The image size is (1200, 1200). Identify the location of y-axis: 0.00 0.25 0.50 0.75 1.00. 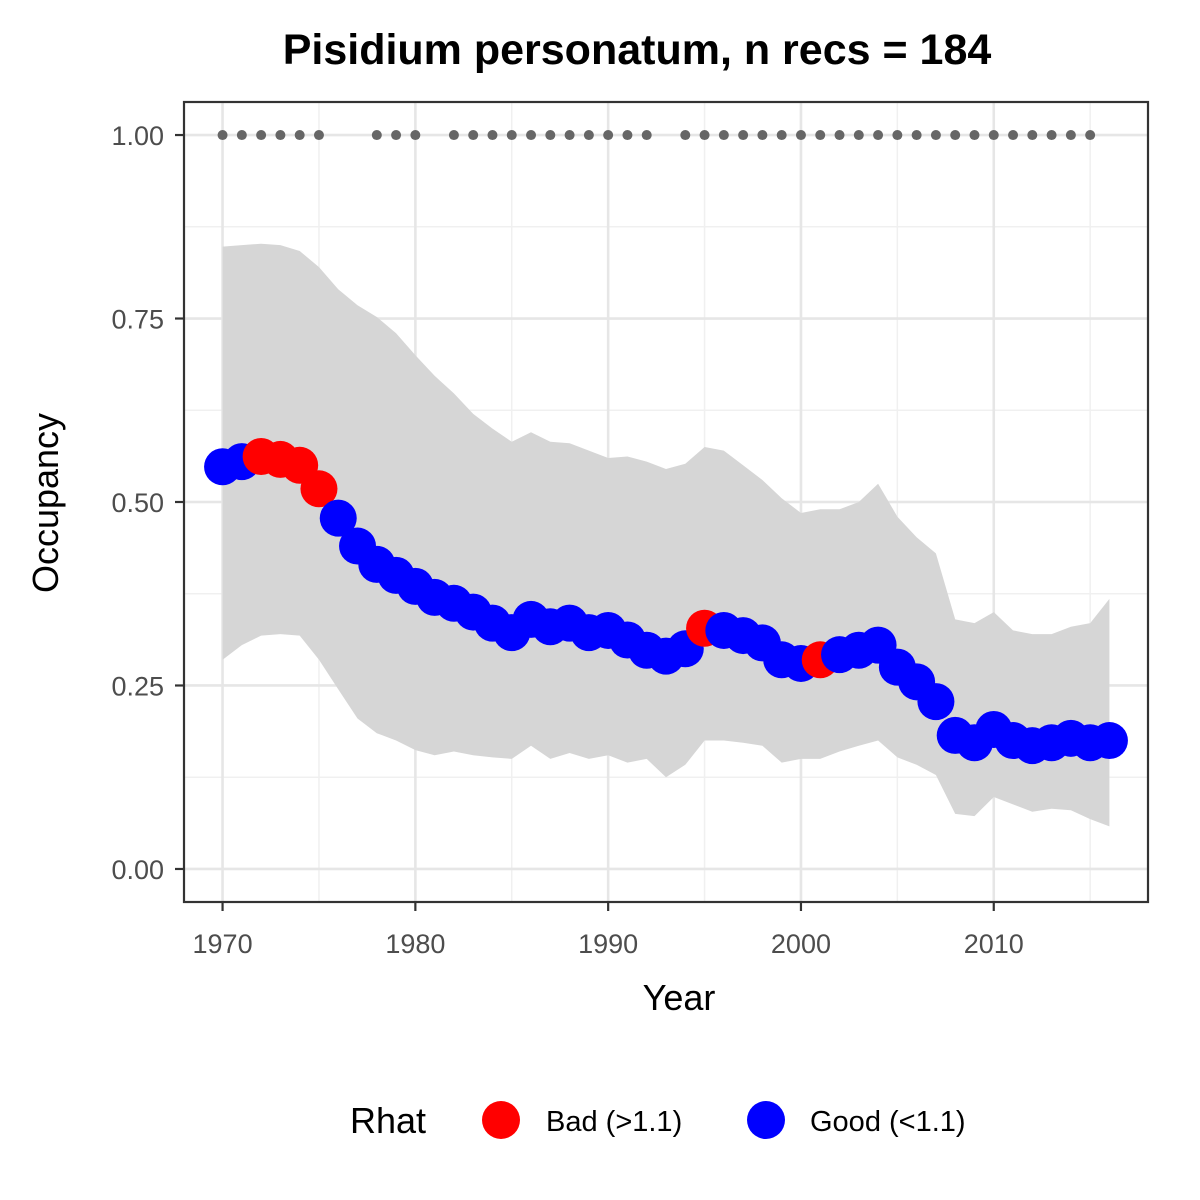
(147, 503).